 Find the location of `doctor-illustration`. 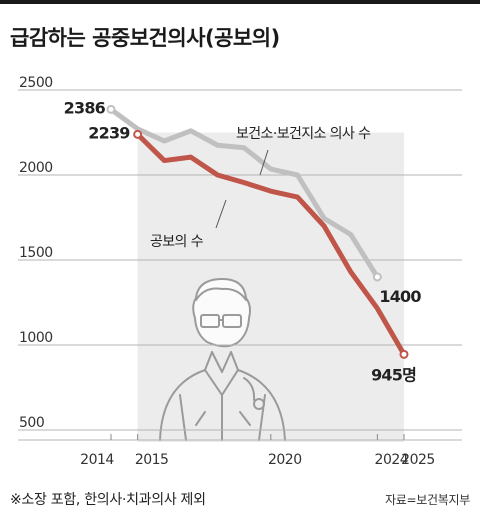

doctor-illustration is located at coordinates (222, 359).